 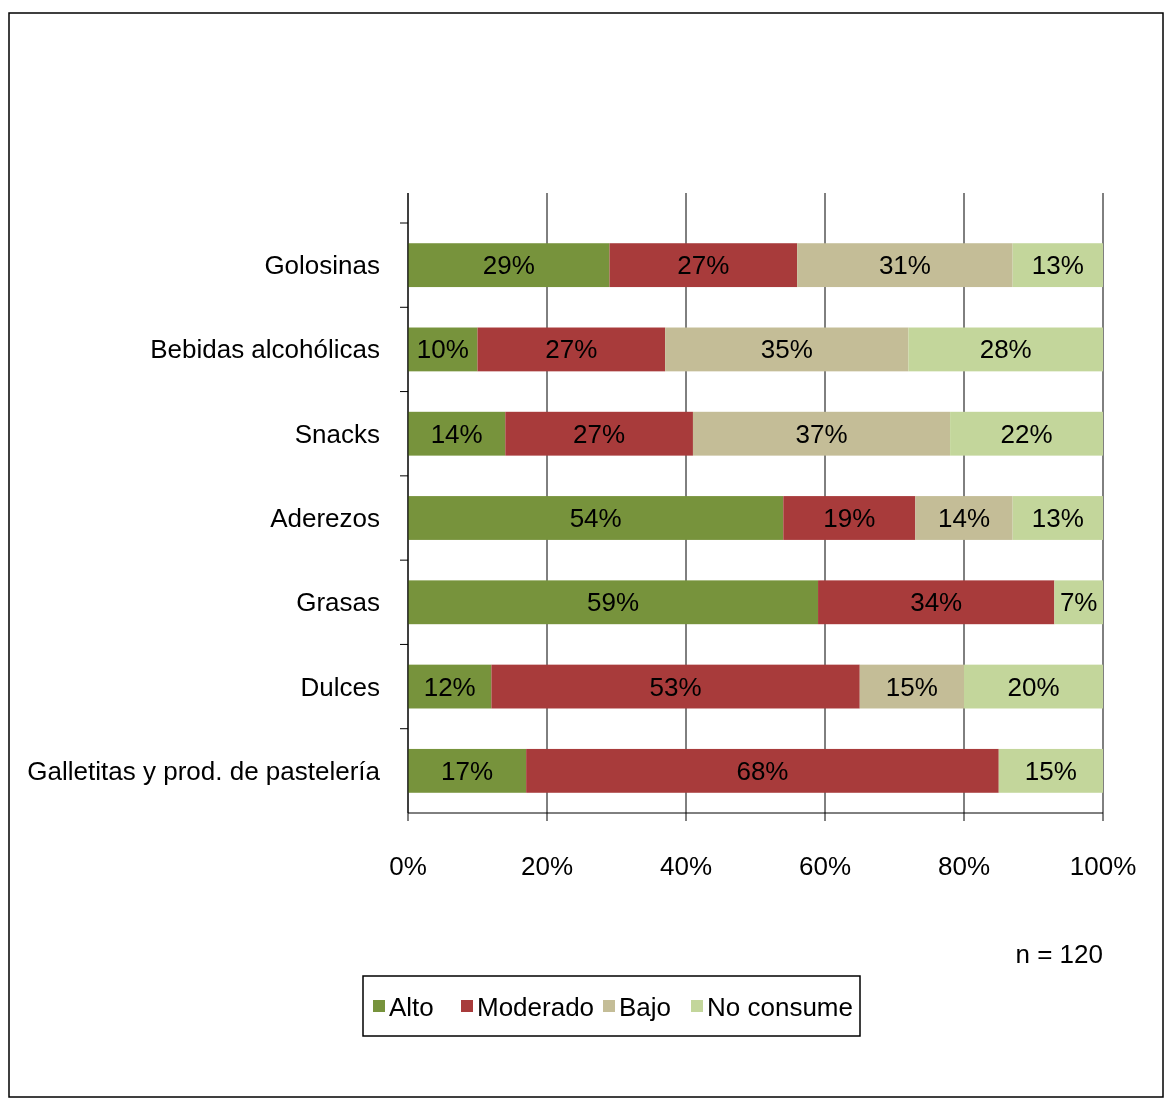 I want to click on x-tick-label: 80%, so click(x=964, y=866).